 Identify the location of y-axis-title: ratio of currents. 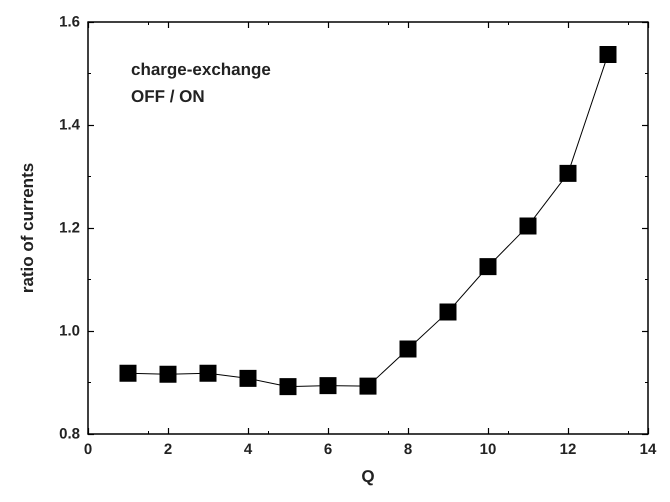
(27, 228).